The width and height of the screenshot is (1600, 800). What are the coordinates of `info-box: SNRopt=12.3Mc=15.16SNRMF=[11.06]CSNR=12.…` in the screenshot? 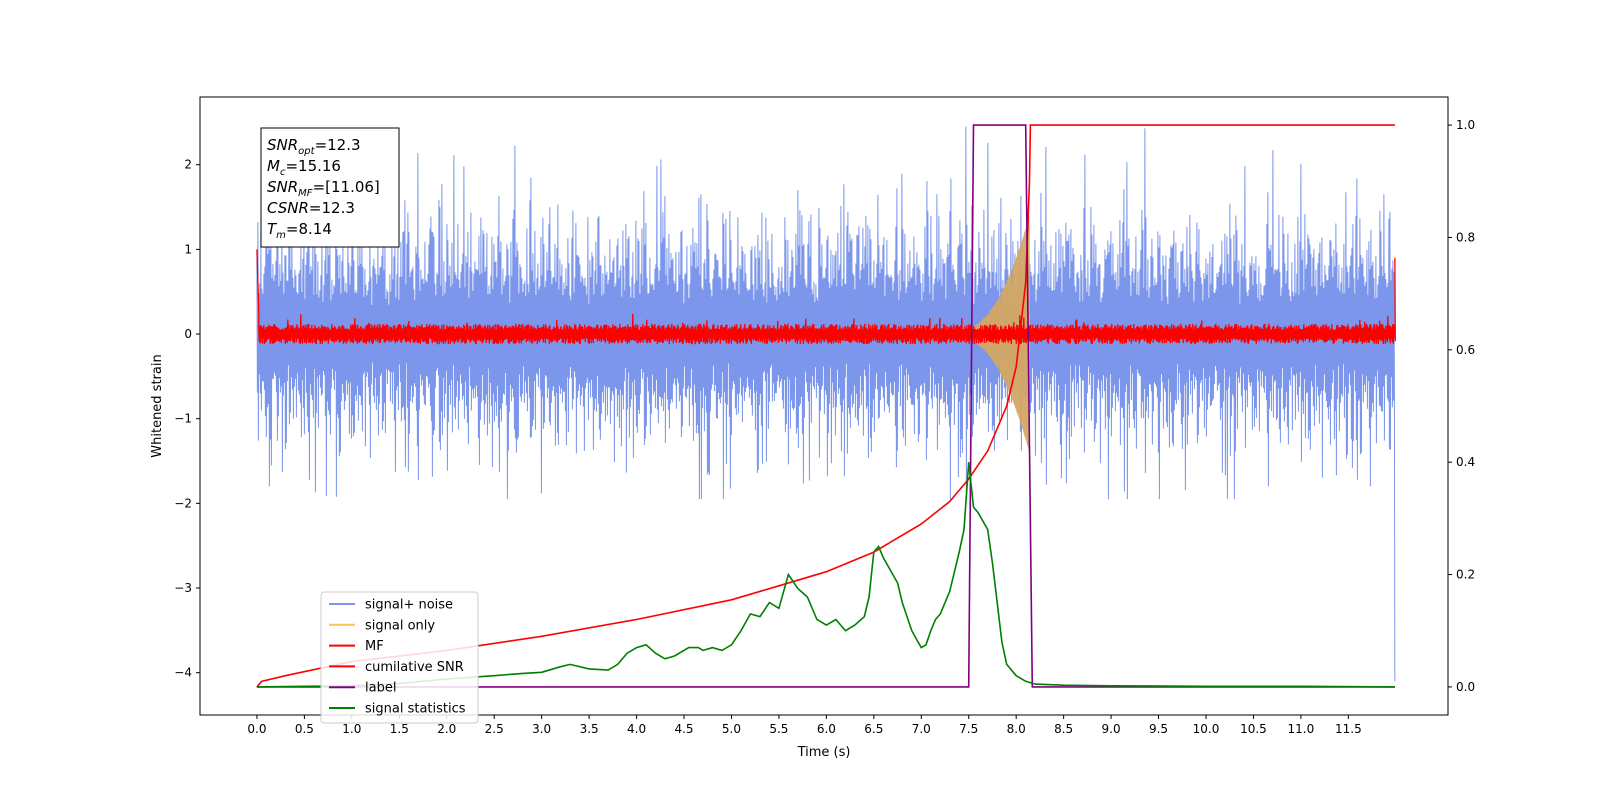 It's located at (330, 187).